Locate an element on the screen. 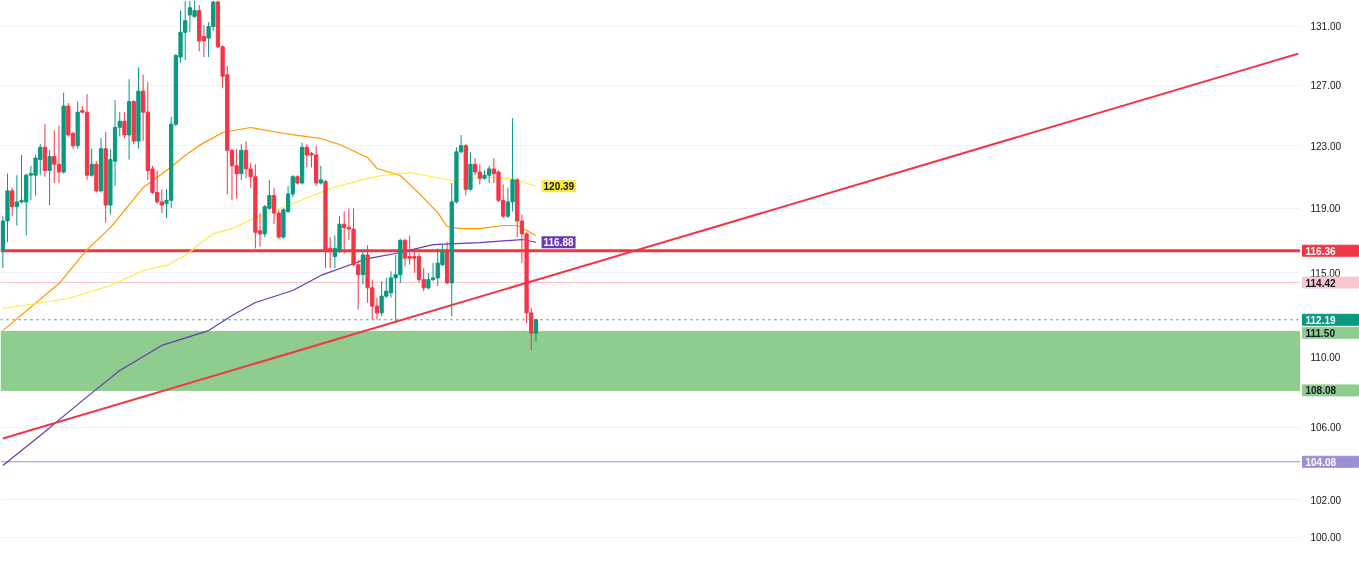  y-tick-label: 100.00 is located at coordinates (1326, 538).